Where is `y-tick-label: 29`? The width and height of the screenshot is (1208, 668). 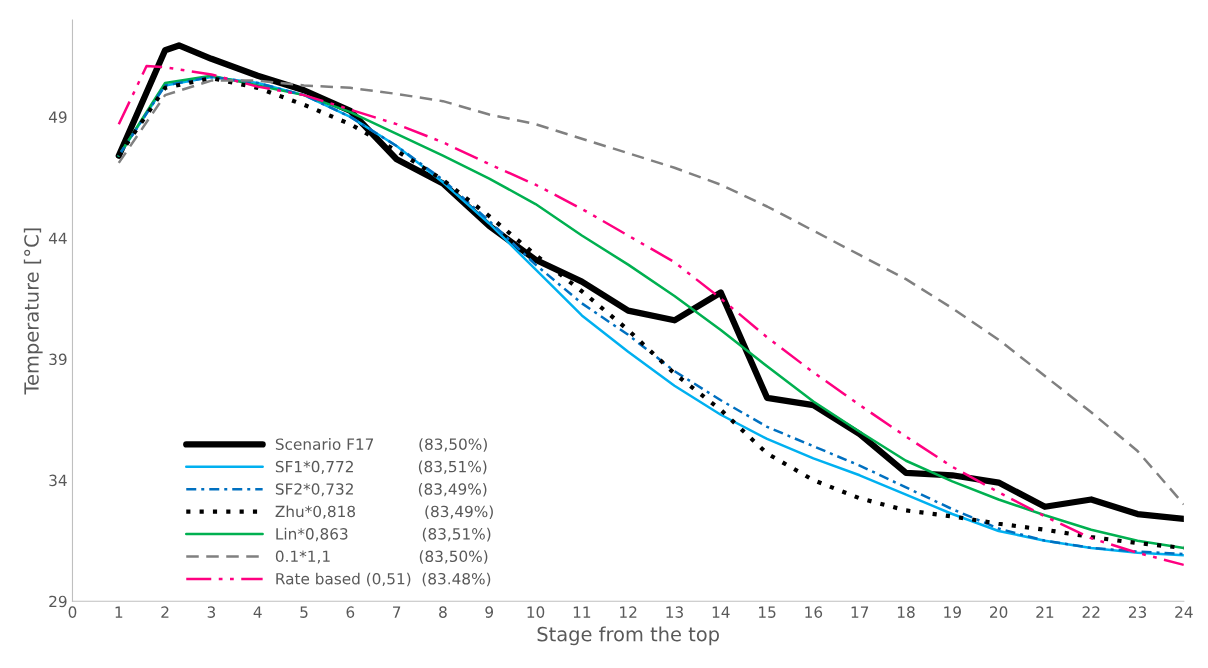
y-tick-label: 29 is located at coordinates (58, 601).